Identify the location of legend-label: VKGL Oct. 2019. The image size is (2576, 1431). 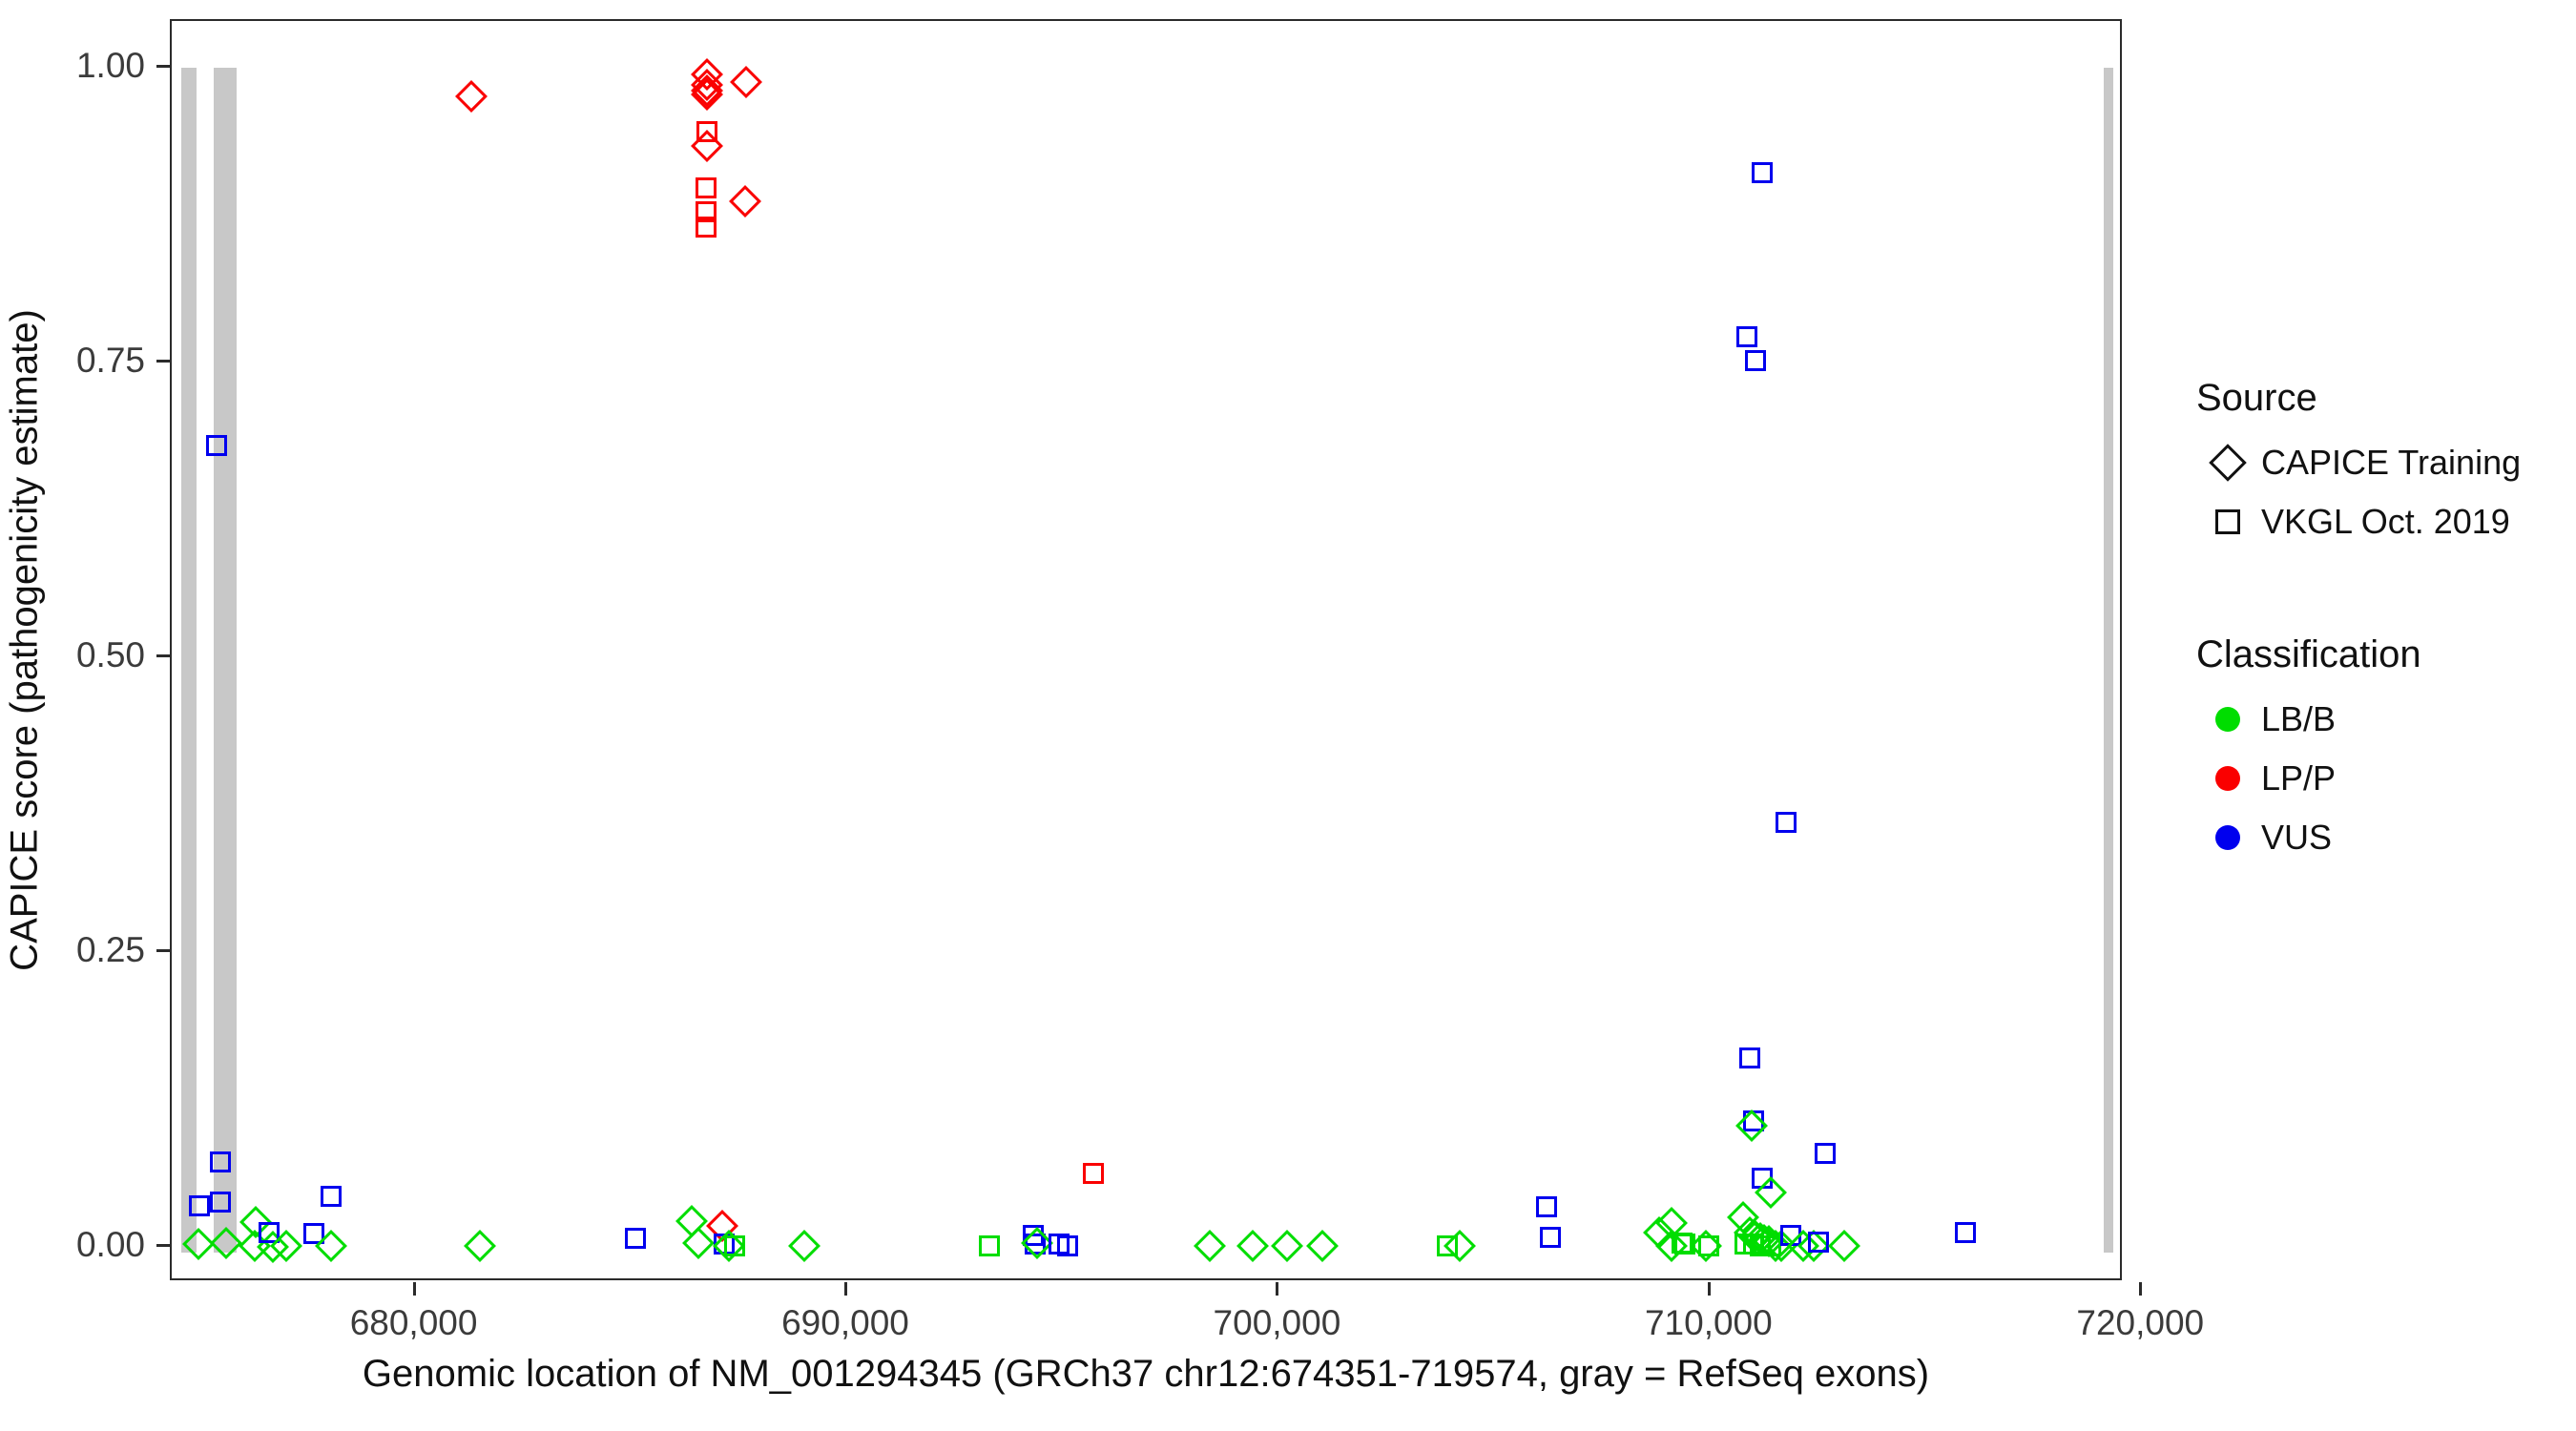
(2385, 521).